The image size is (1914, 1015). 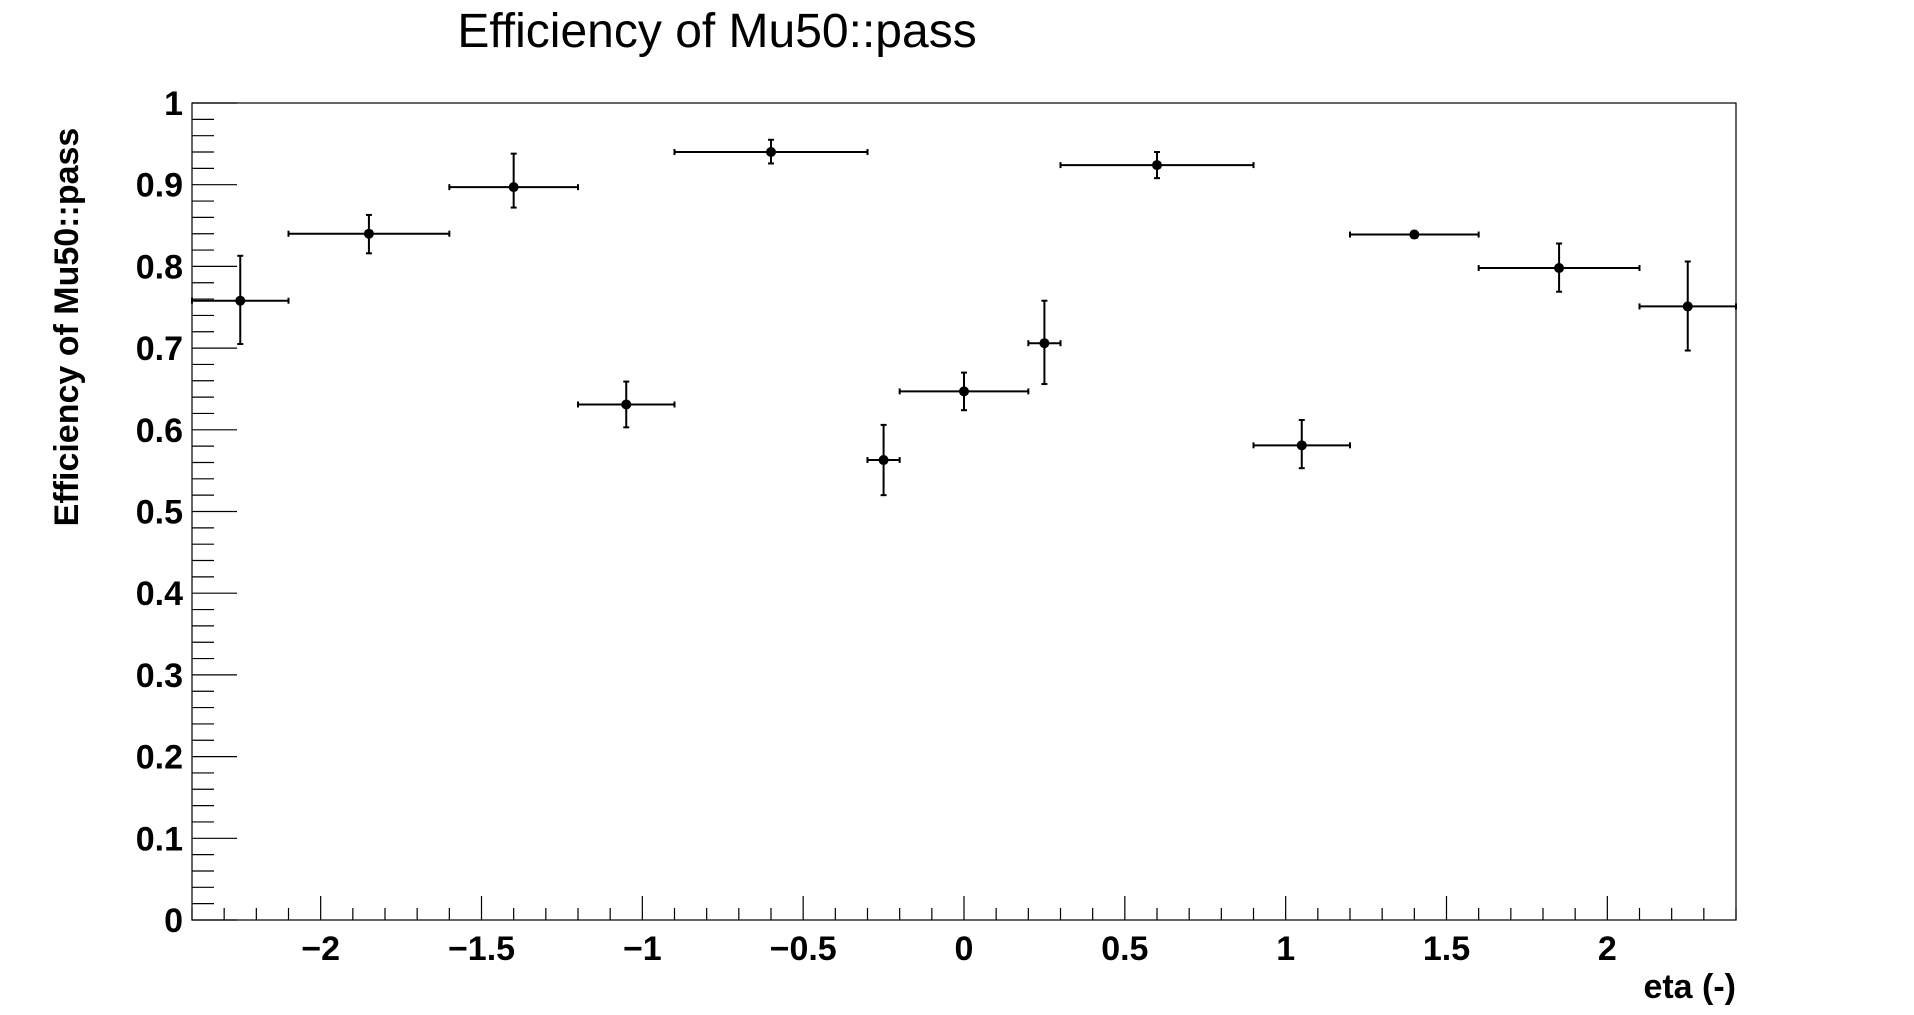 What do you see at coordinates (159, 758) in the screenshot?
I see `y-tick-label: 0.2` at bounding box center [159, 758].